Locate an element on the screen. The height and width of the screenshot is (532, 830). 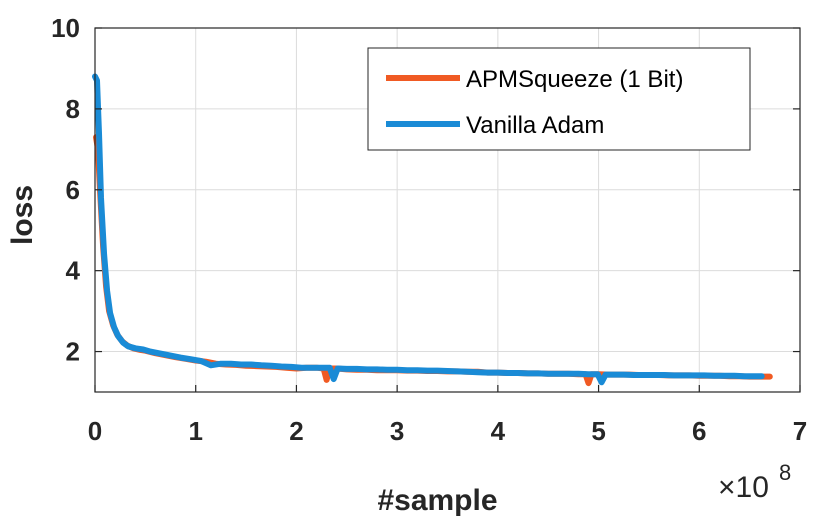
legend-label-vanilla-adam: Vanilla Adam is located at coordinates (535, 125).